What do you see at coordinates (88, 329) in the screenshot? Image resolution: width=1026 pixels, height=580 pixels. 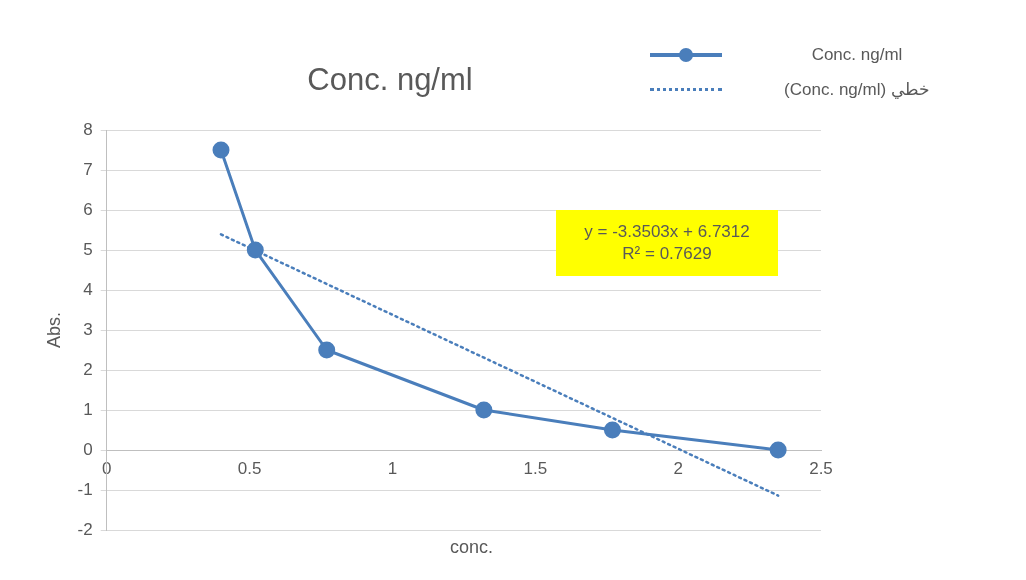 I see `y-tick-label: 3` at bounding box center [88, 329].